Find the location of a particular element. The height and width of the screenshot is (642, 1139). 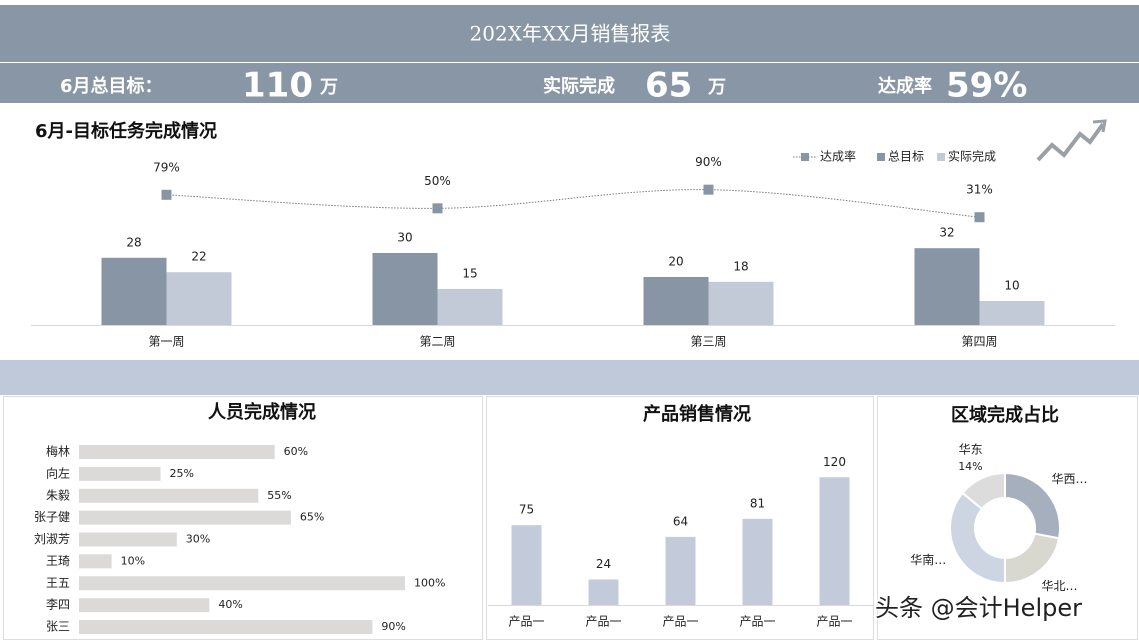

legend-label: 达成率 is located at coordinates (838, 156).